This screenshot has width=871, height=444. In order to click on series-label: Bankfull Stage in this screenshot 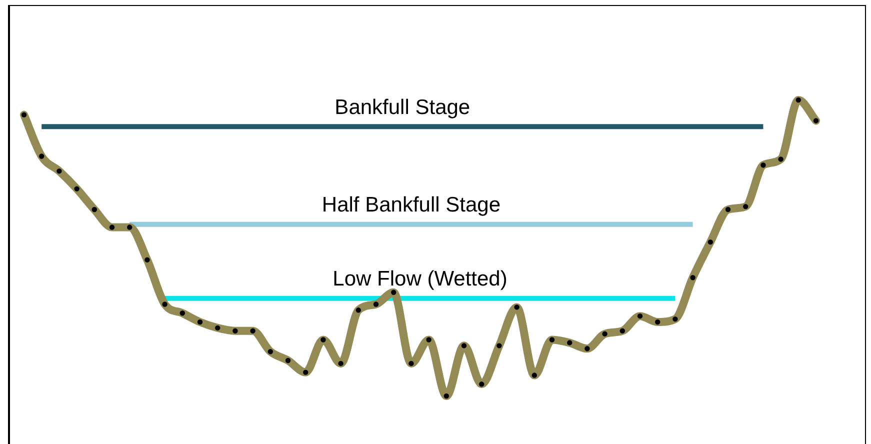, I will do `click(402, 107)`.